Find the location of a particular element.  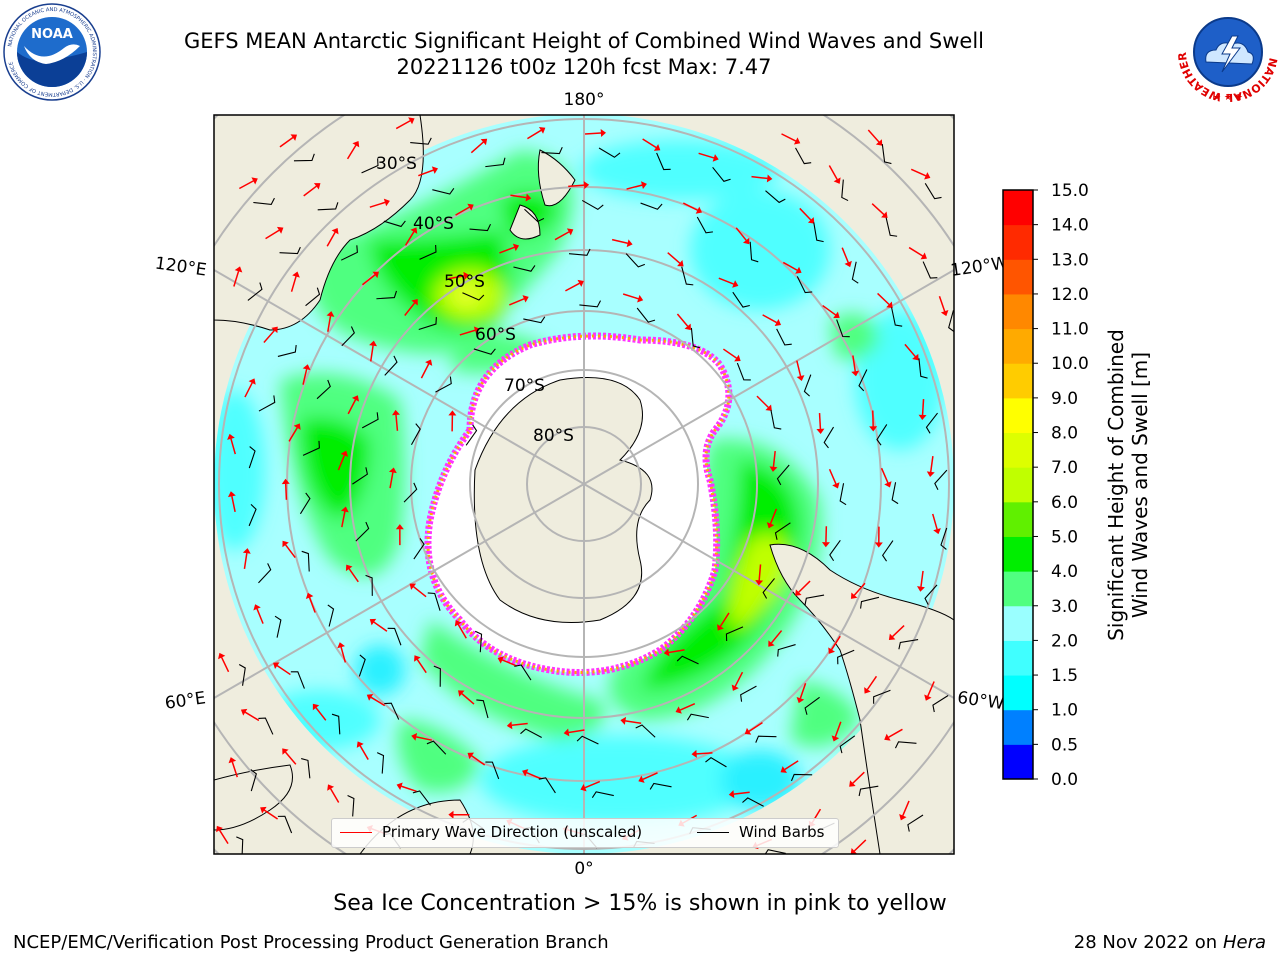

colorbar-tick-label: 4.0 is located at coordinates (1064, 572).